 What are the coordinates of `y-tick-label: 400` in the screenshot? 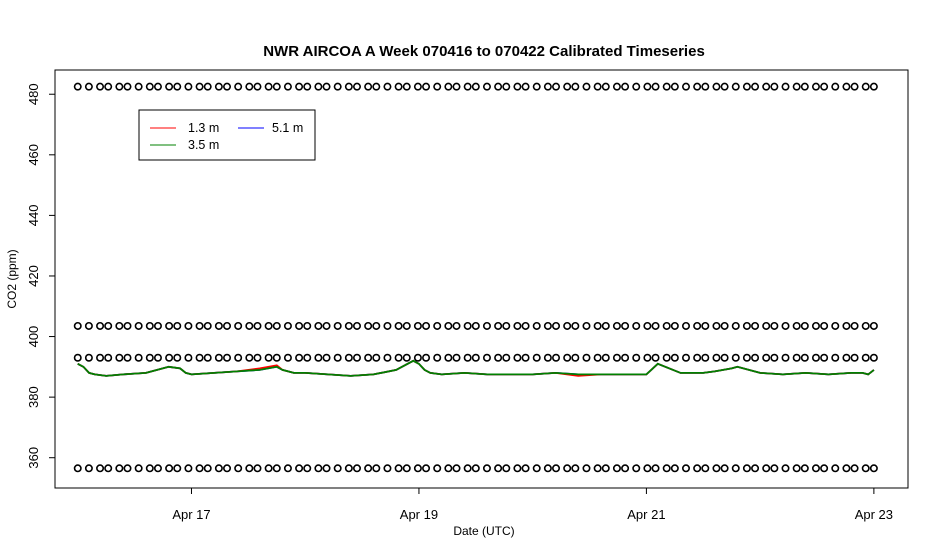 It's located at (33, 337).